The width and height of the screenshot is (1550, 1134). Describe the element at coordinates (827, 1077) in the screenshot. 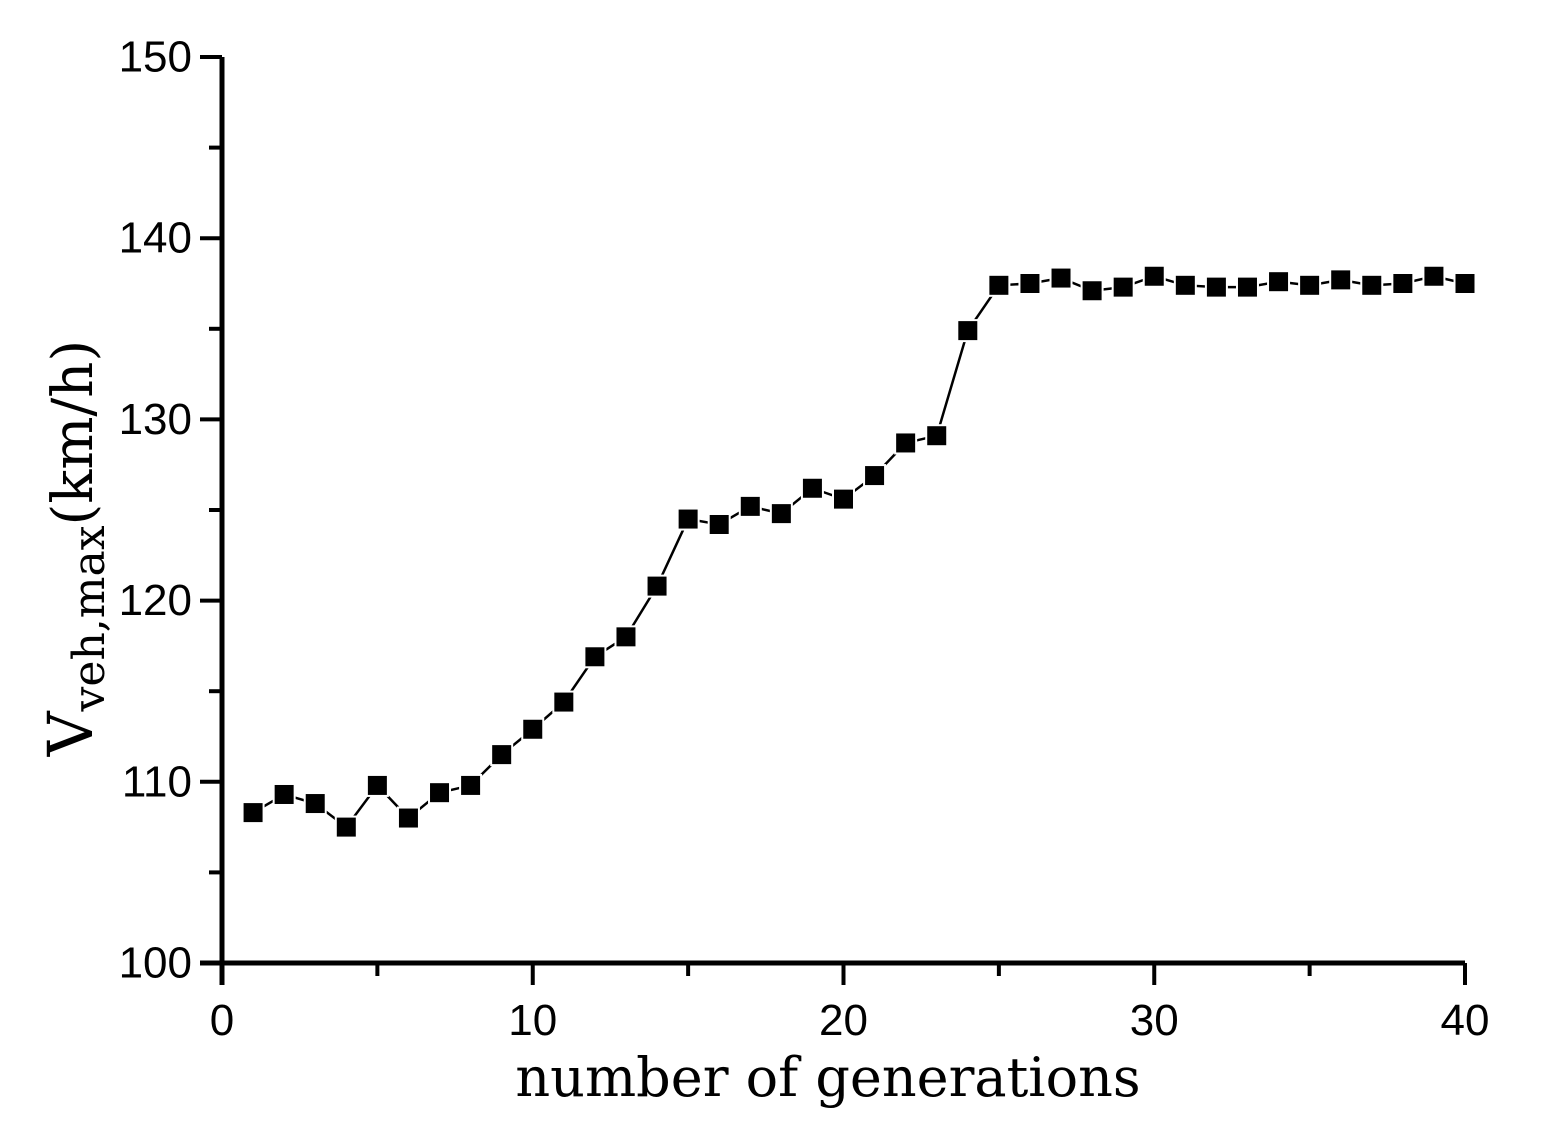

I see `x-axis-title: number of generations` at that location.